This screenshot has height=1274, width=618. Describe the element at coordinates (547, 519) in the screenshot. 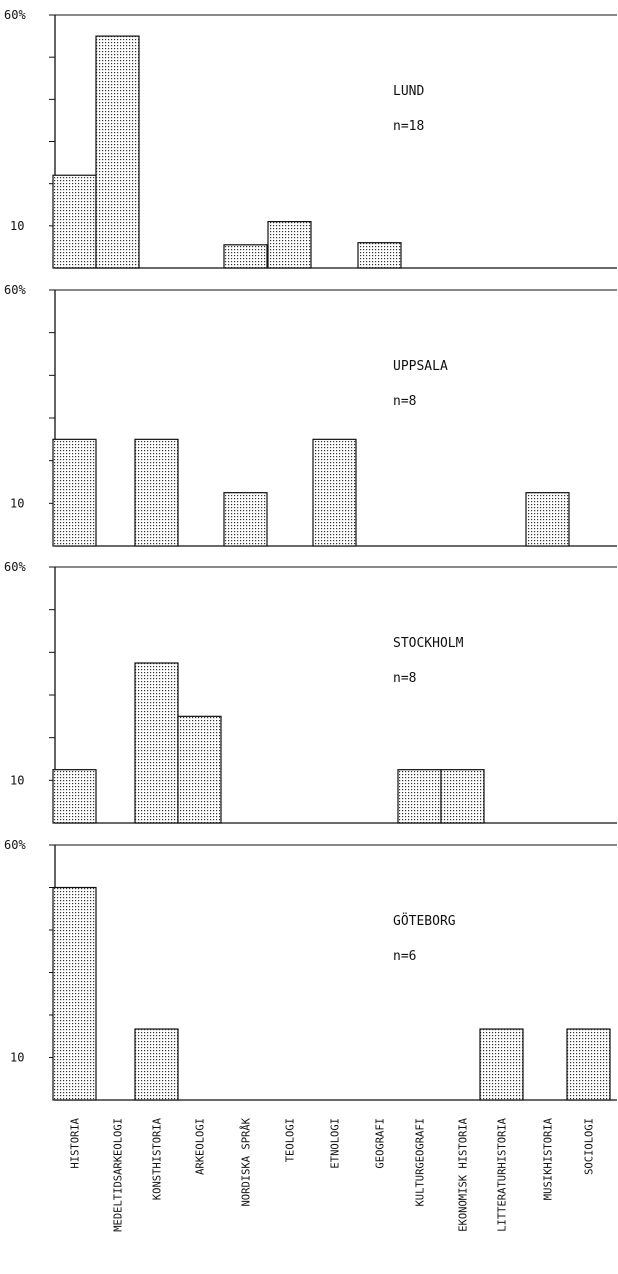

I see `bar-musikhistoria` at that location.